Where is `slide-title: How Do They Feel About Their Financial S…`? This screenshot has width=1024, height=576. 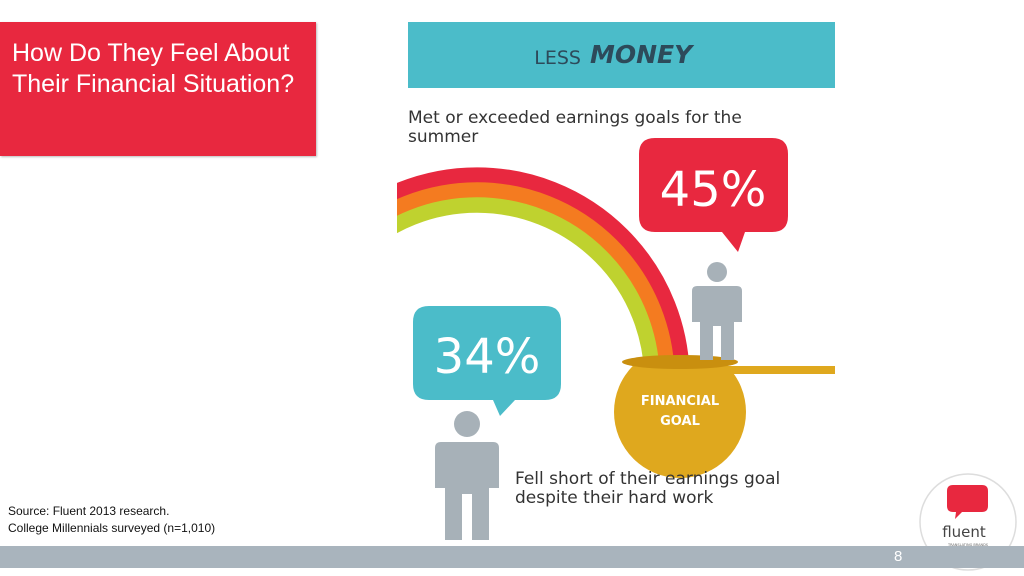
slide-title: How Do They Feel About Their Financial S… is located at coordinates (153, 68).